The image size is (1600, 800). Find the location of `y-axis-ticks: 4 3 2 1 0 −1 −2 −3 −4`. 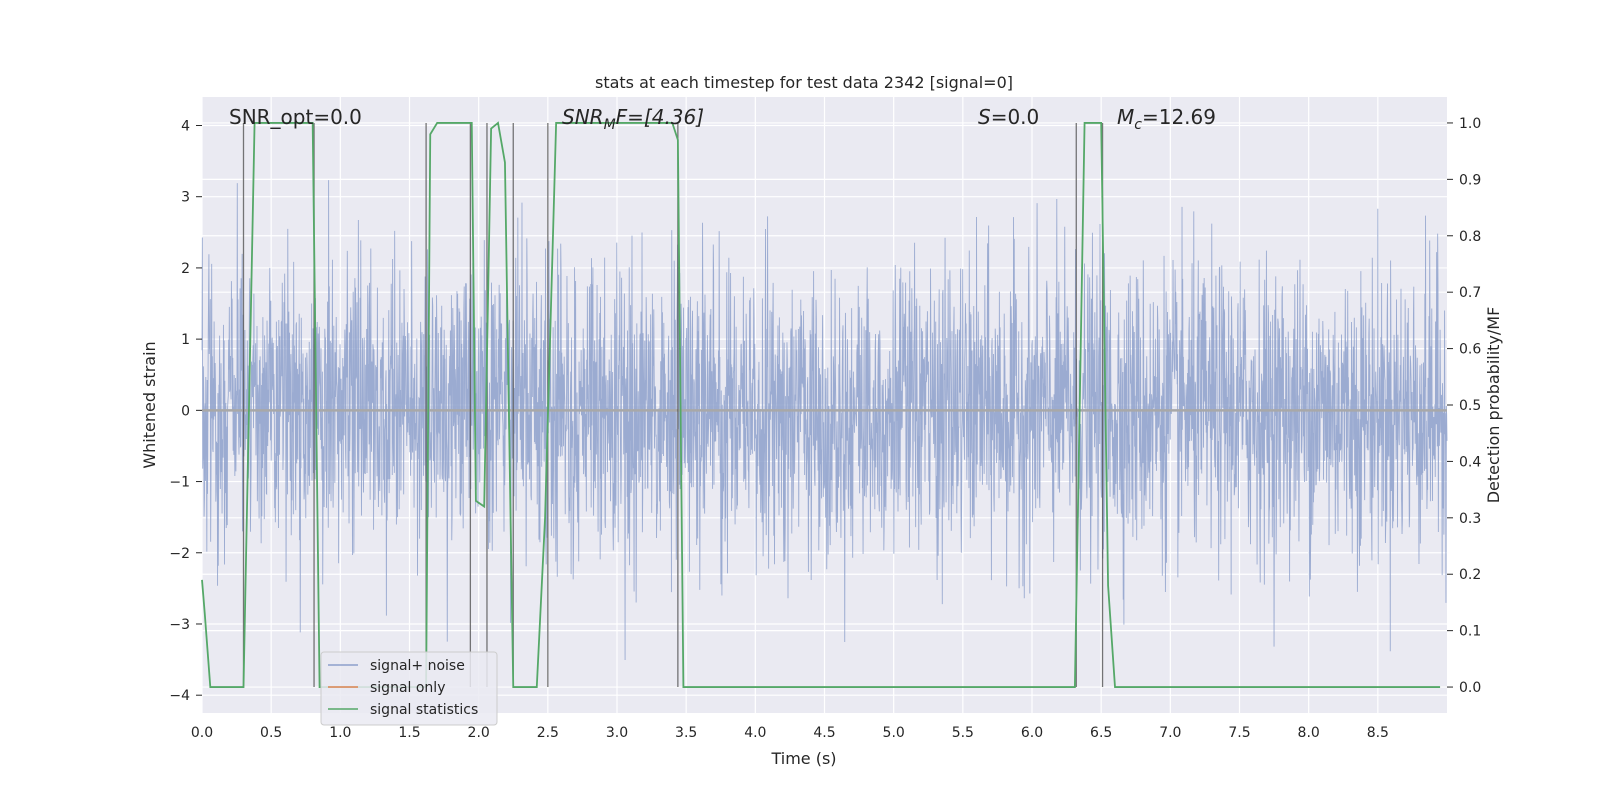

y-axis-ticks: 4 3 2 1 0 −1 −2 −3 −4 is located at coordinates (185, 411).